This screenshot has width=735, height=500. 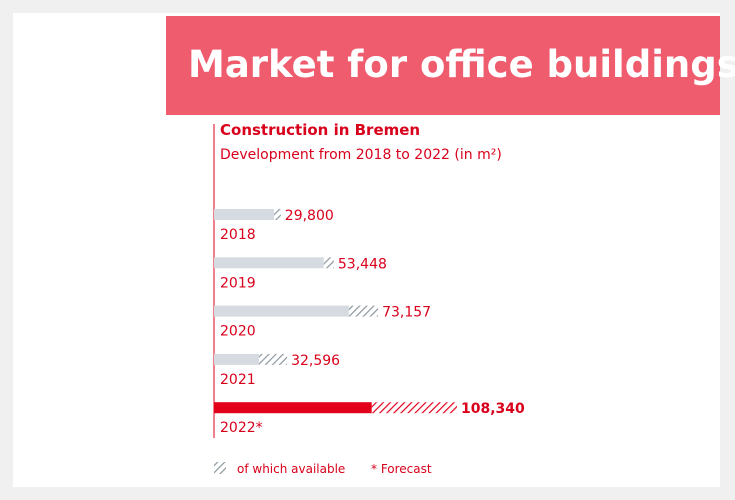 I want to click on legend-available-label: of which available, so click(x=291, y=469).